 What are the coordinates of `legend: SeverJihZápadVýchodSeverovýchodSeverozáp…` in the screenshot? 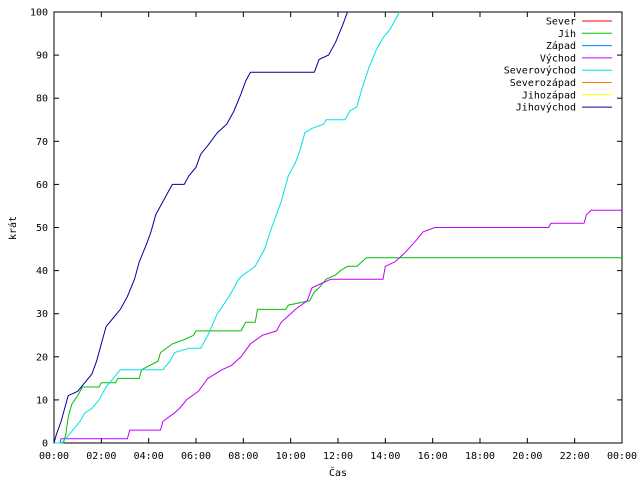 It's located at (558, 65).